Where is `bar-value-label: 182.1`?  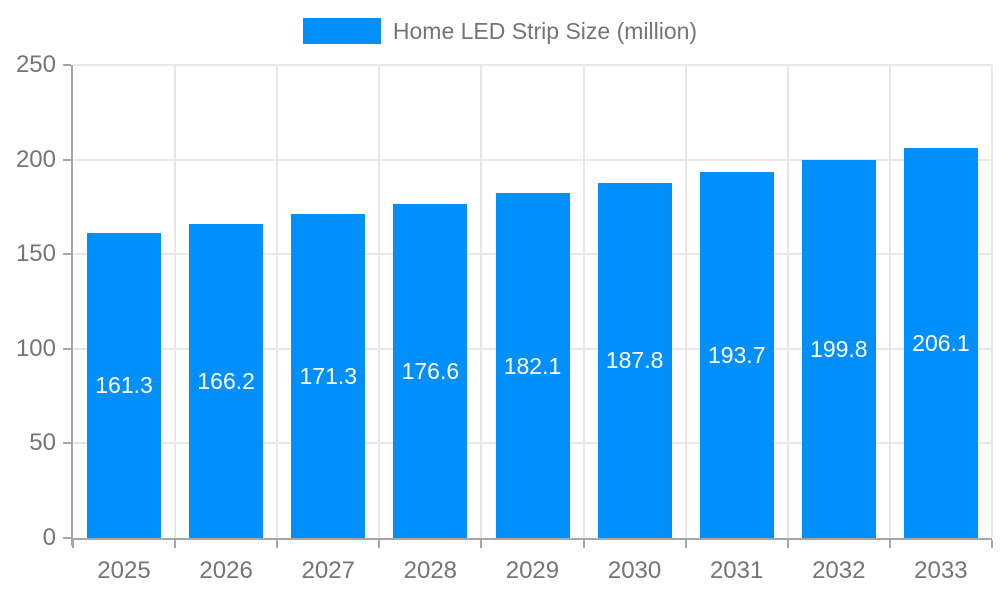
bar-value-label: 182.1 is located at coordinates (532, 365).